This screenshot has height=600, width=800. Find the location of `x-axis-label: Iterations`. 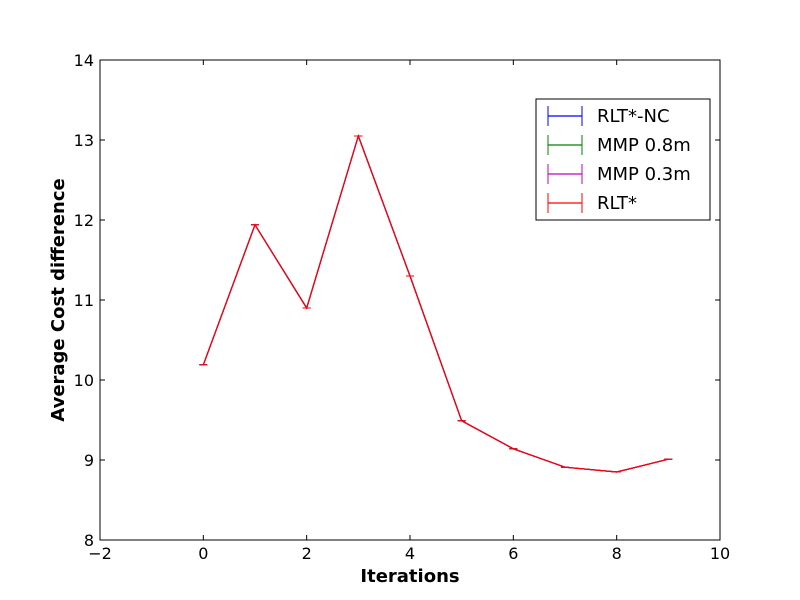

x-axis-label: Iterations is located at coordinates (409, 576).